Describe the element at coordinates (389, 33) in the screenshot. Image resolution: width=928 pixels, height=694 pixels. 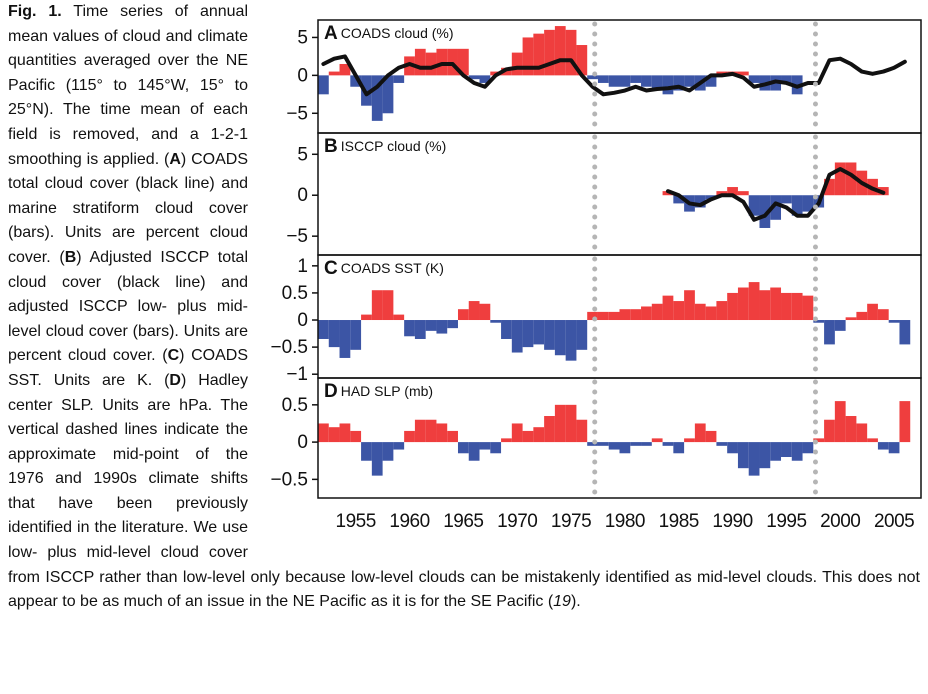
I see `panel-title: A COADS cloud (%)` at that location.